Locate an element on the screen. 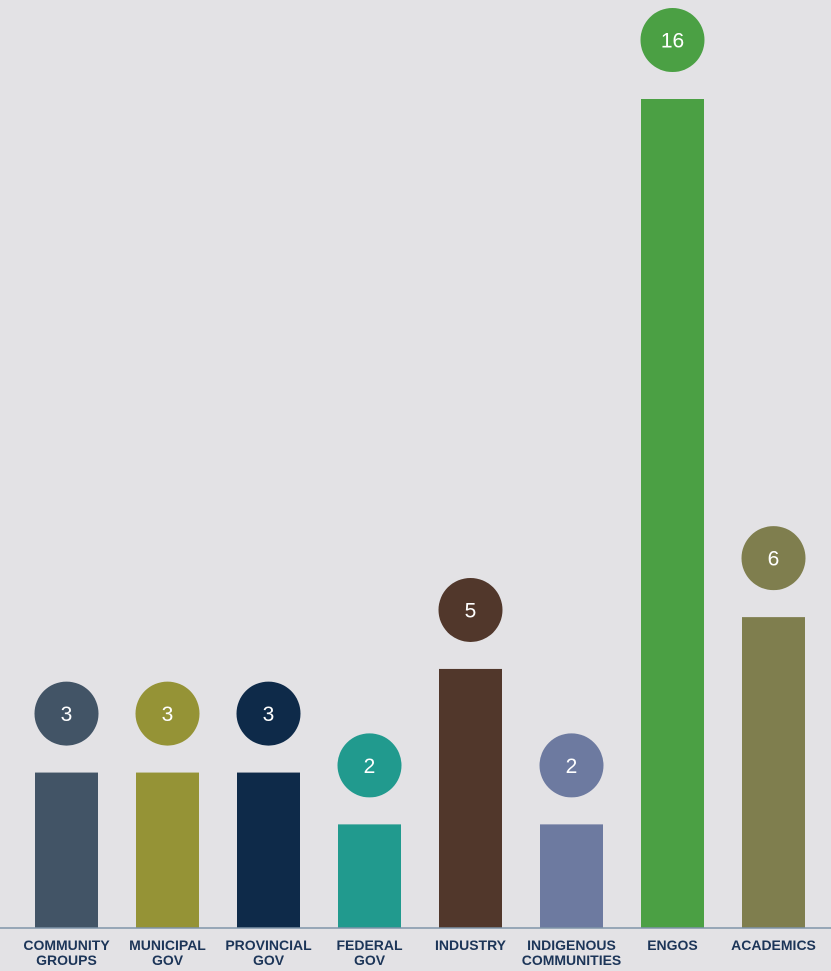  value-label-7: 6 is located at coordinates (774, 559).